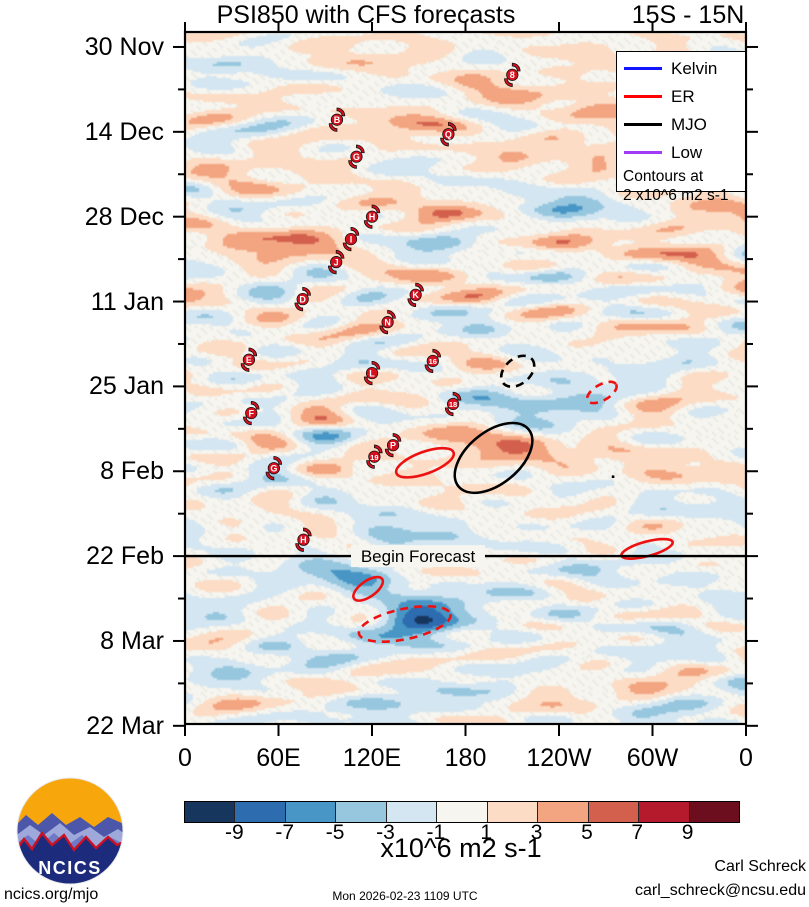  I want to click on footer-credit-email: carl_schreck@ncsu.edu, so click(720, 890).